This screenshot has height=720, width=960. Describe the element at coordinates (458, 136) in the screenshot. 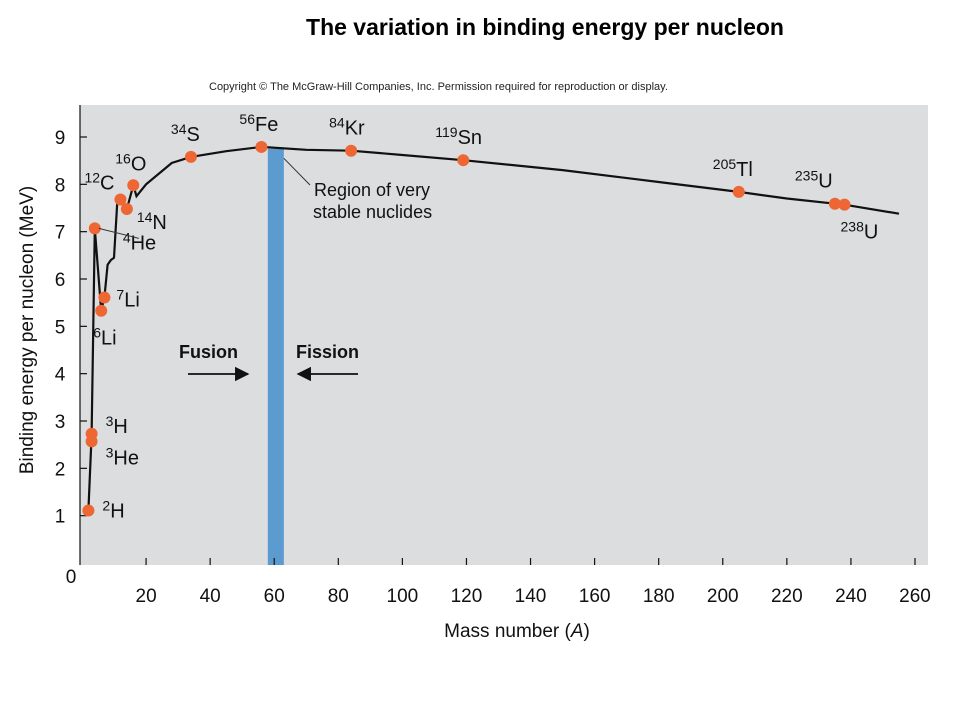

I see `nuclide-label-sn-119: 119Sn` at that location.